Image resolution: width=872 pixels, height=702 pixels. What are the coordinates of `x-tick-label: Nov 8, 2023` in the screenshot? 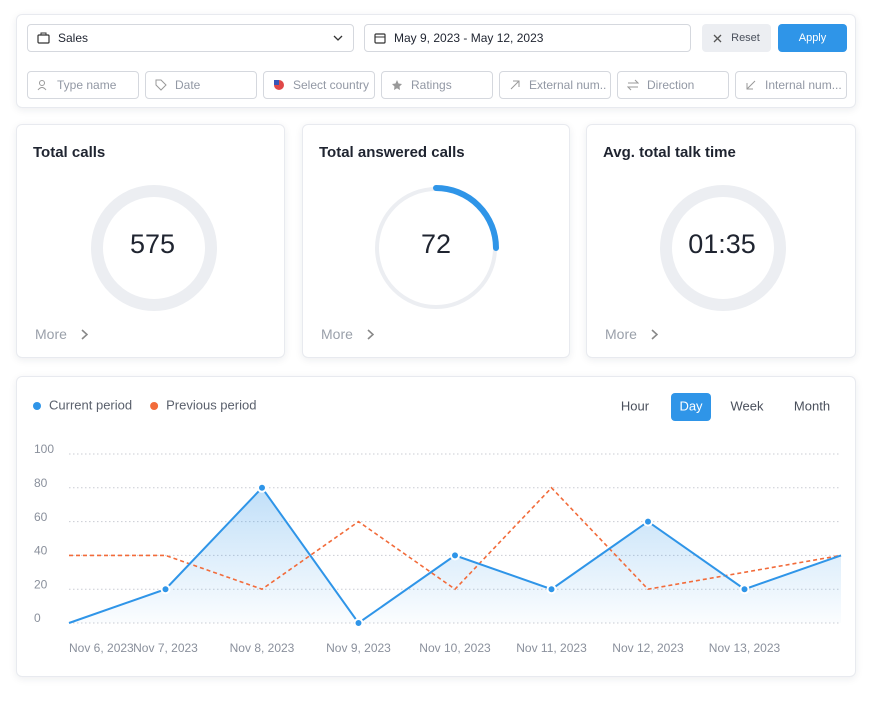 It's located at (262, 648).